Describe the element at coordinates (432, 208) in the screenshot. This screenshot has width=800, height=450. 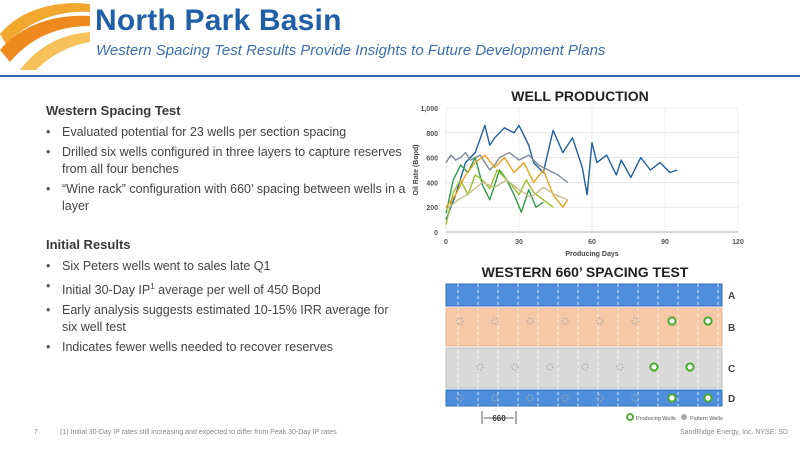
I see `y-tick-label: 200` at that location.